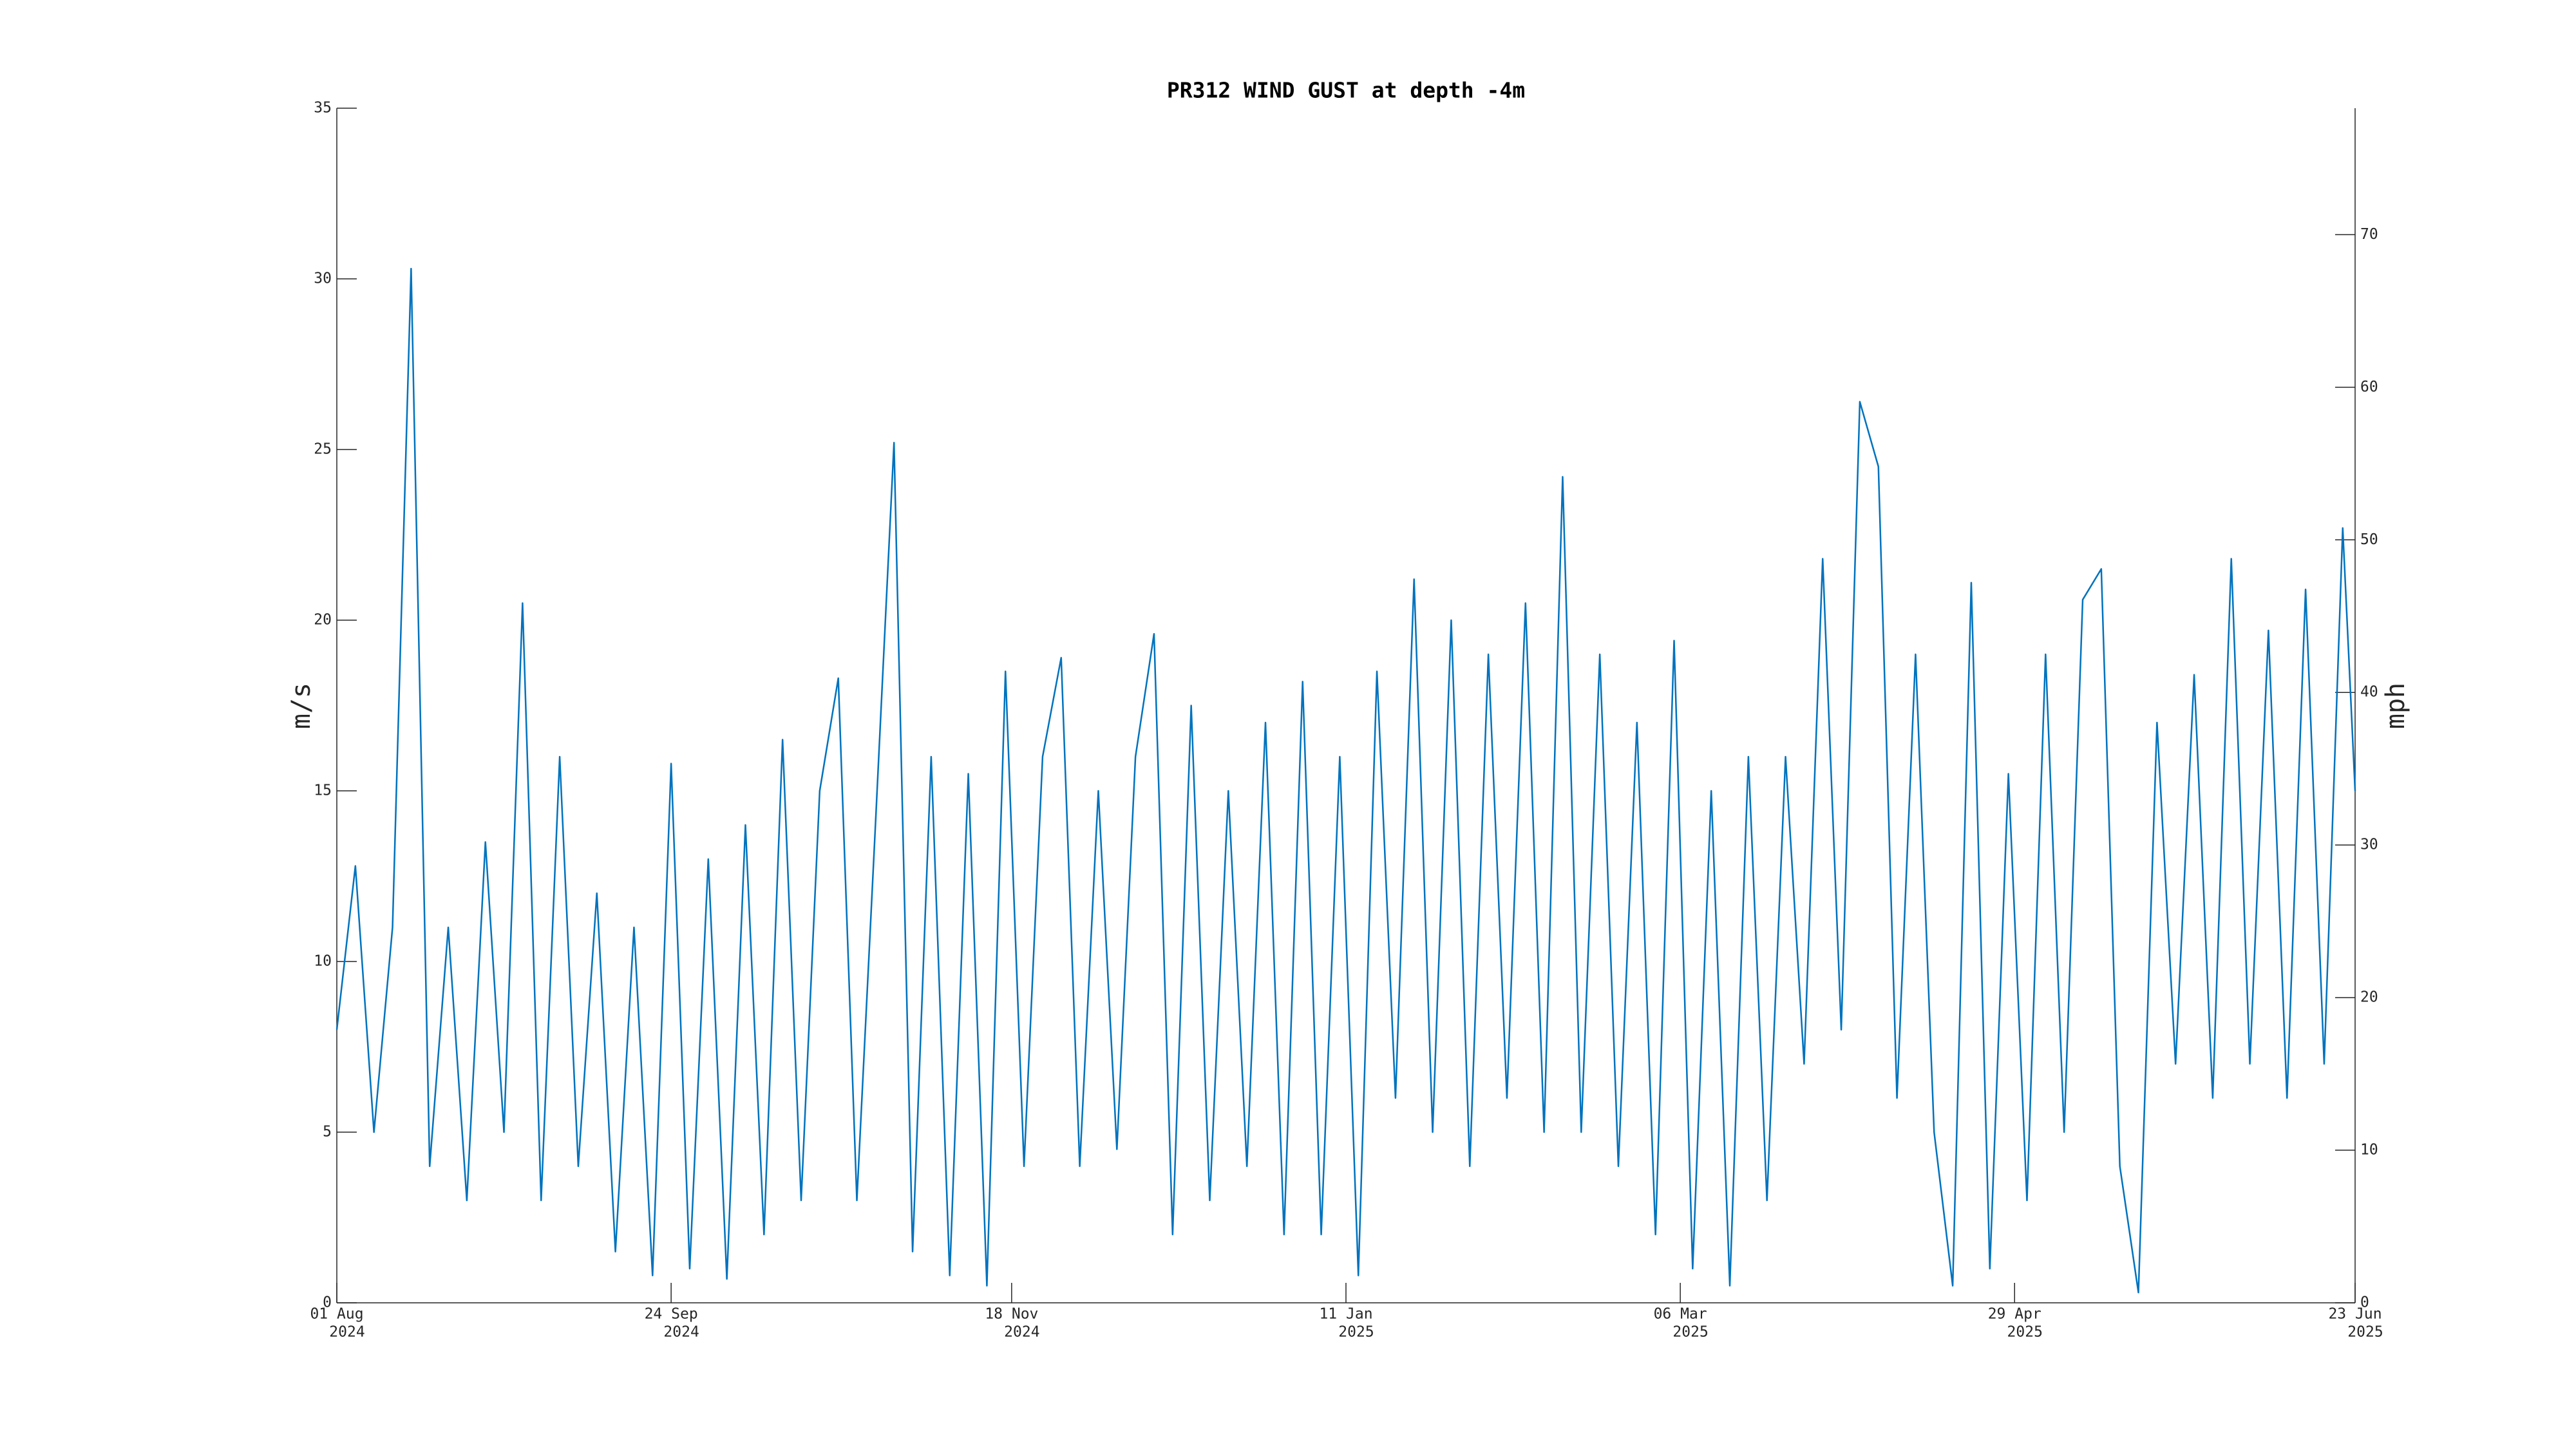 This screenshot has width=2576, height=1449. What do you see at coordinates (323, 449) in the screenshot?
I see `y-tick-label: 25` at bounding box center [323, 449].